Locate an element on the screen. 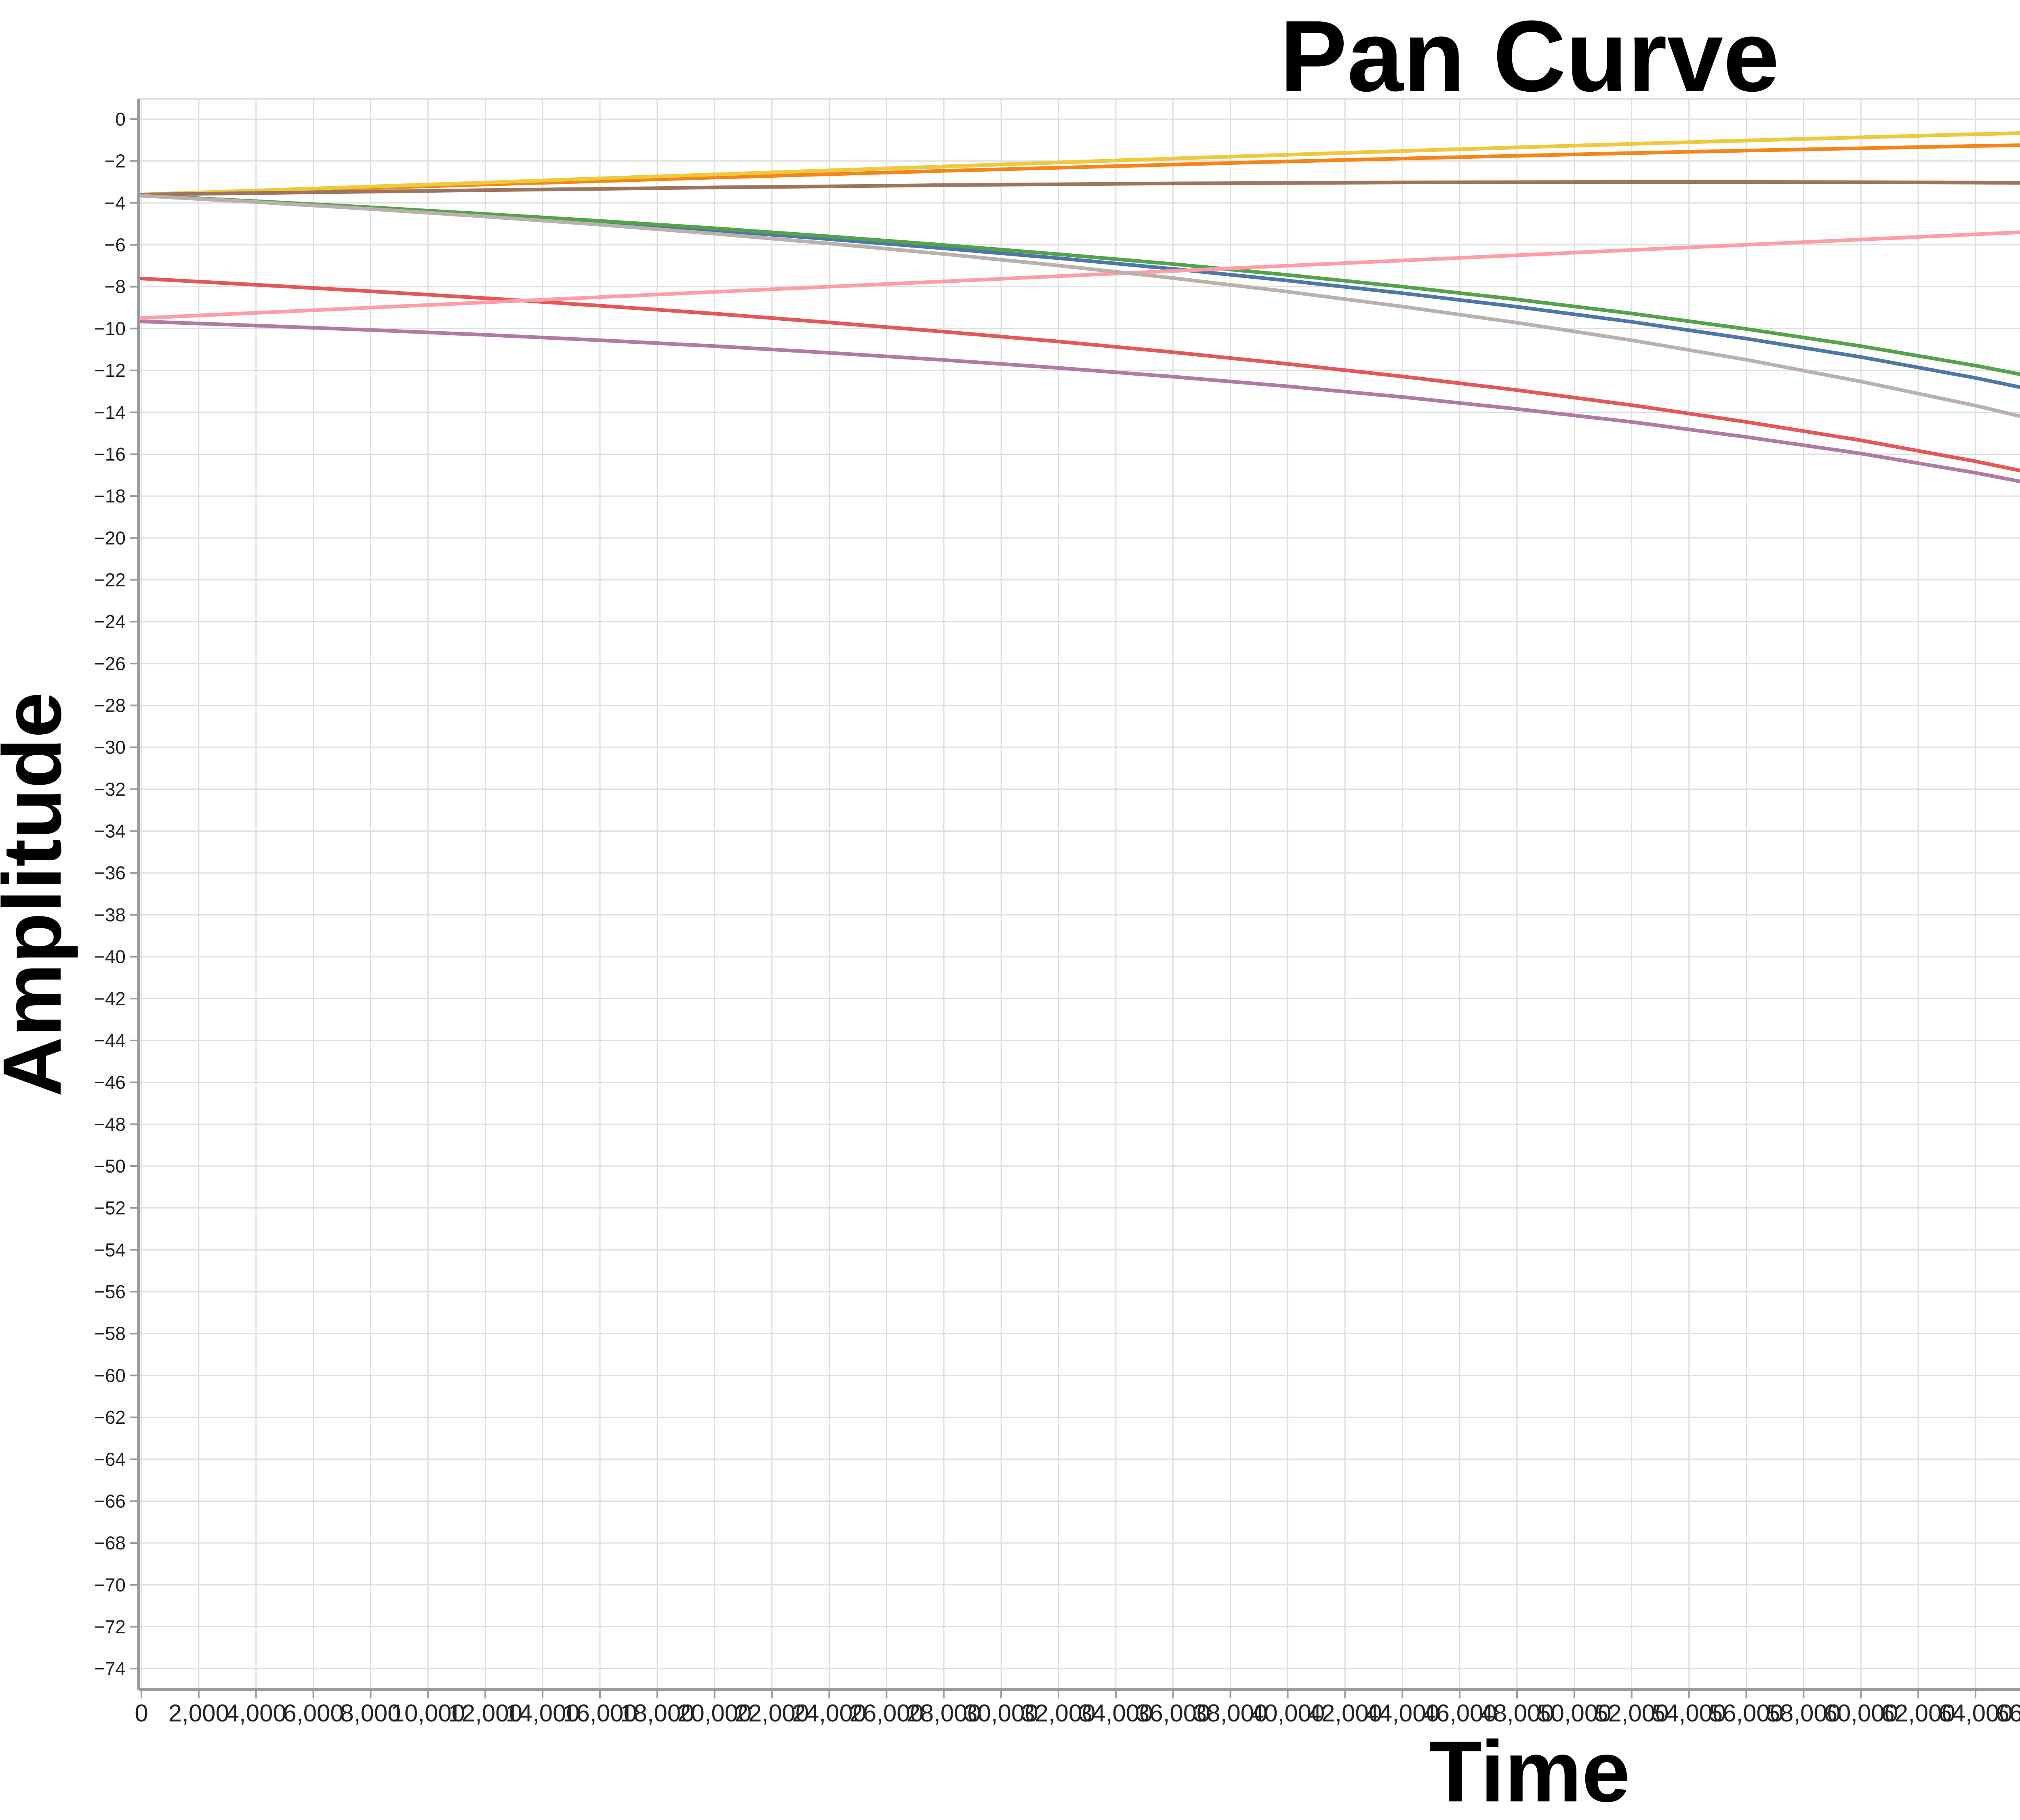 This screenshot has height=1820, width=2020. y-axis-title: Amplitude is located at coordinates (39, 894).